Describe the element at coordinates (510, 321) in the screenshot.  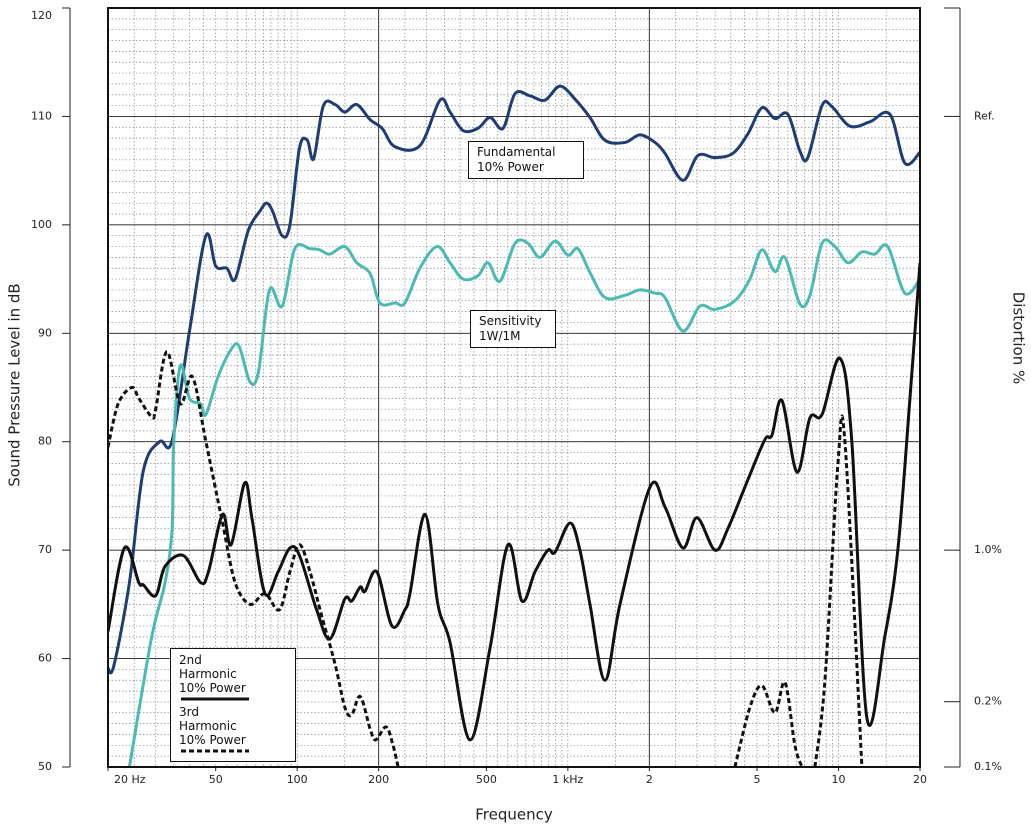
I see `annotation-line: Sensitivity` at that location.